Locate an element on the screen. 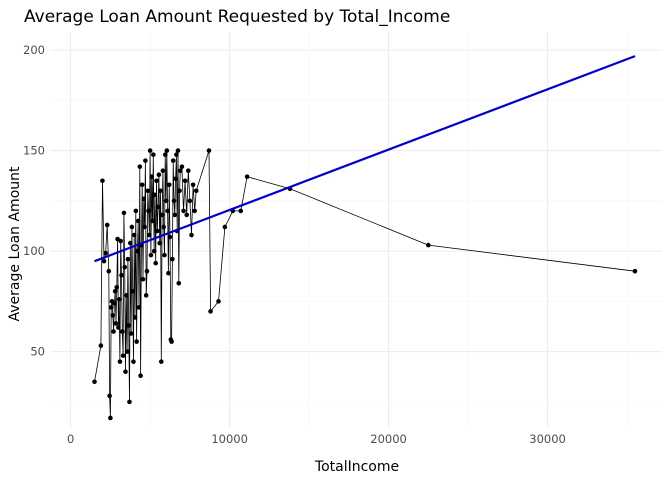 The width and height of the screenshot is (672, 480). x-axis-title: TotalIncome is located at coordinates (356, 467).